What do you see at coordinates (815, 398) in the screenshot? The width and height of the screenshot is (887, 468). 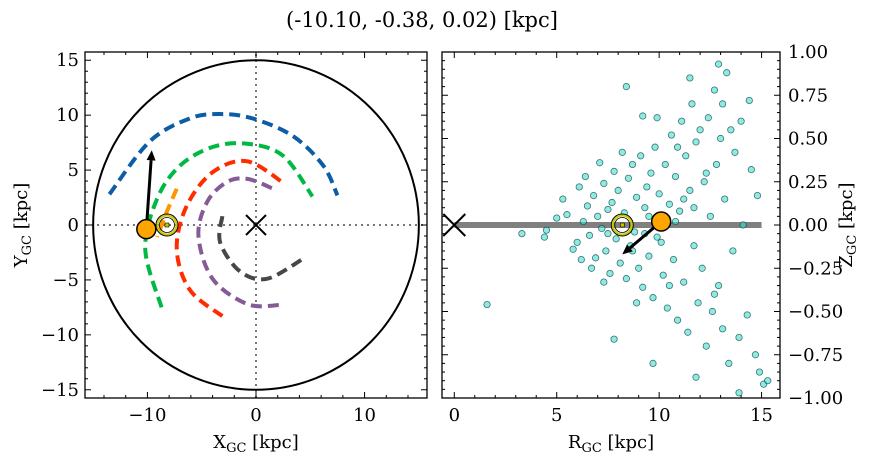 I see `y-tick-label: −1.00` at bounding box center [815, 398].